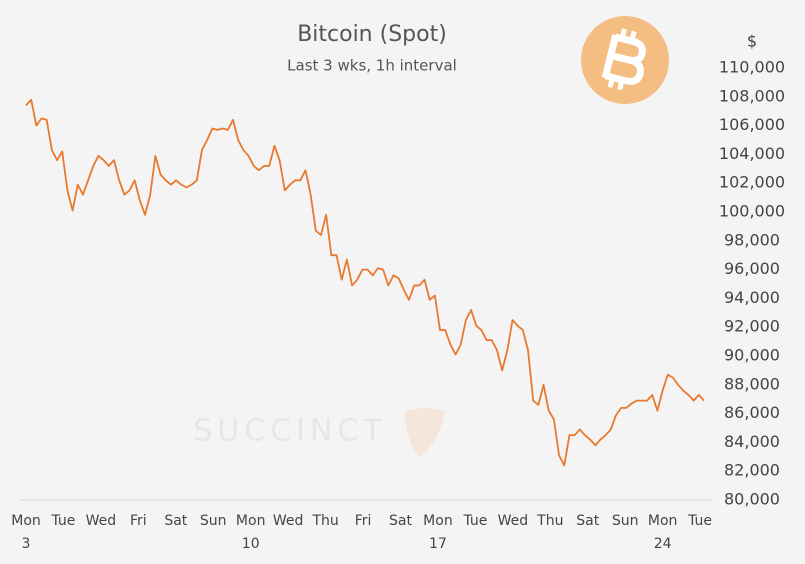  What do you see at coordinates (752, 326) in the screenshot?
I see `y-tick-label: 92,000` at bounding box center [752, 326].